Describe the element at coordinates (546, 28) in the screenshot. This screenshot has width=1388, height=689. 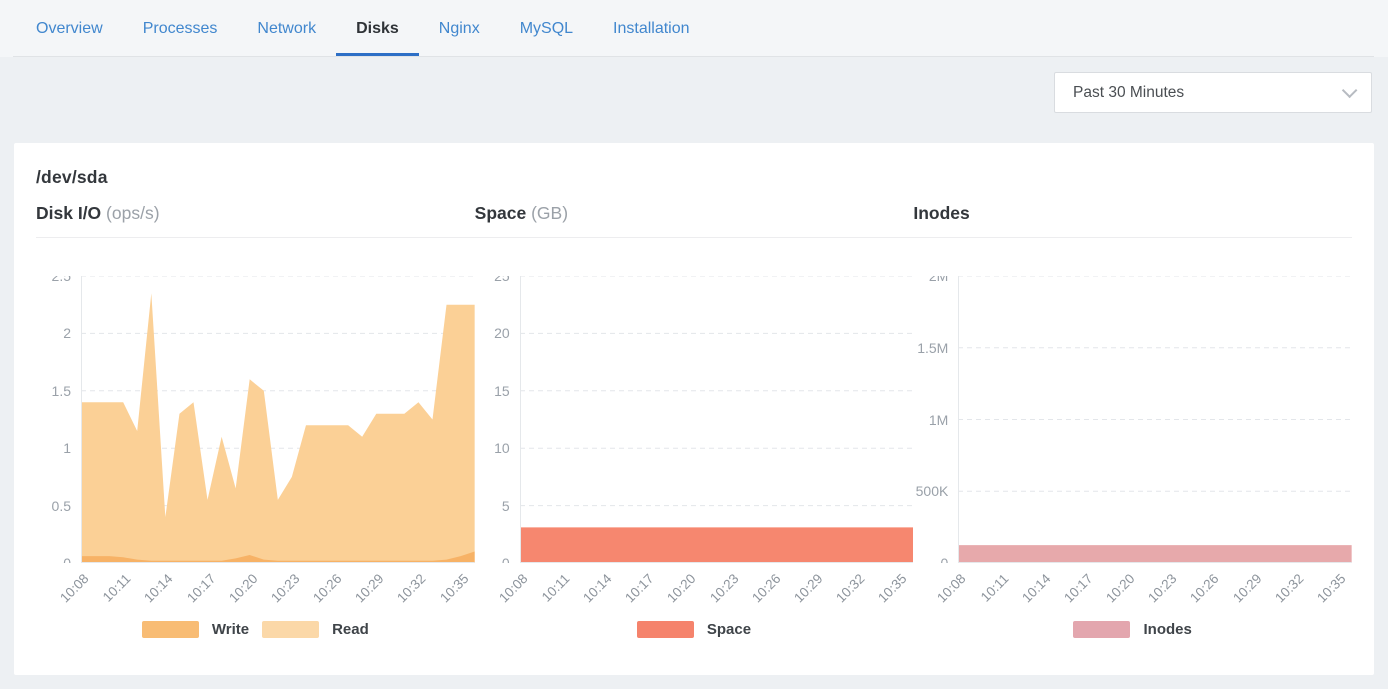
I see `tab-mysql: MySQL` at that location.